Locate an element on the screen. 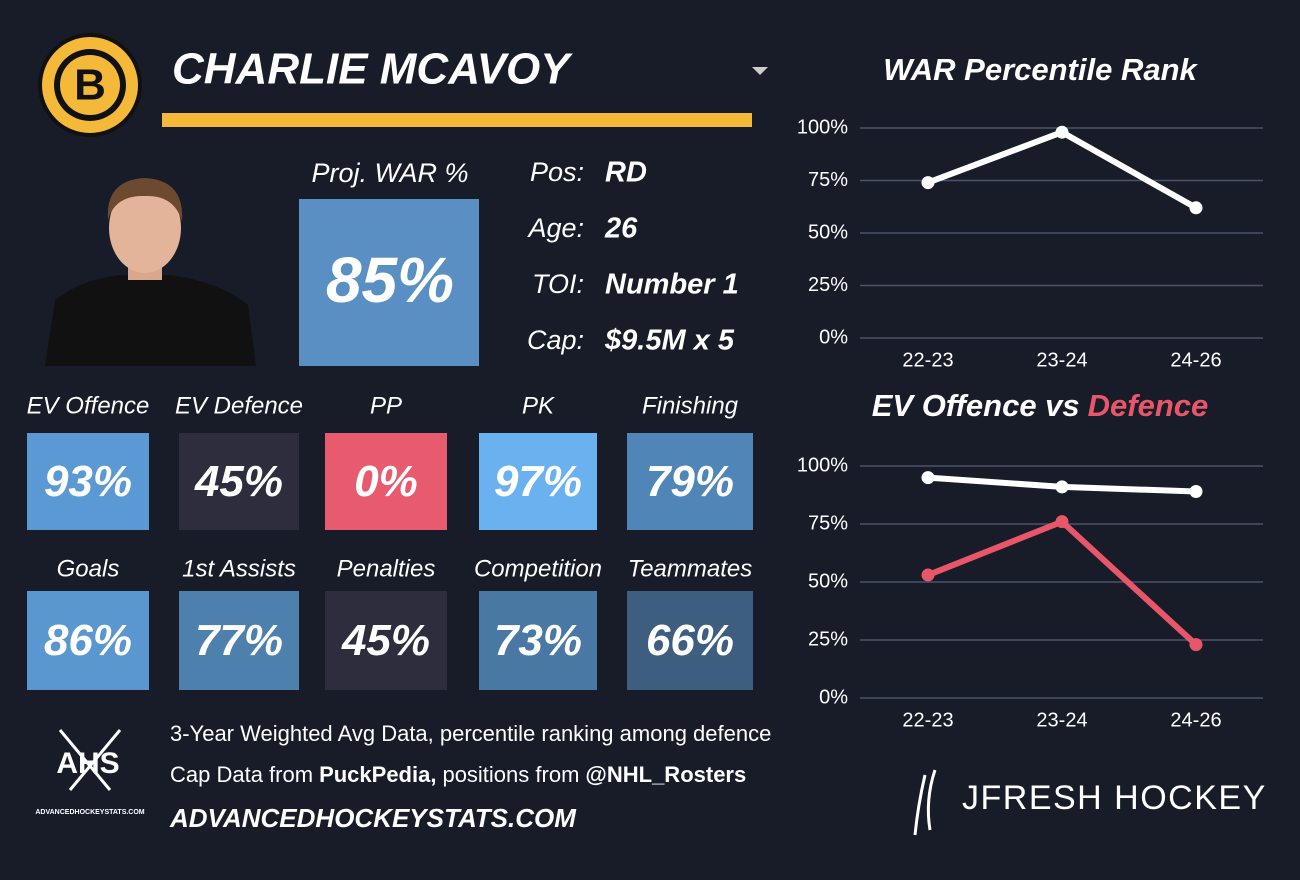 This screenshot has width=1300, height=880. info-value: Number 1 is located at coordinates (672, 285).